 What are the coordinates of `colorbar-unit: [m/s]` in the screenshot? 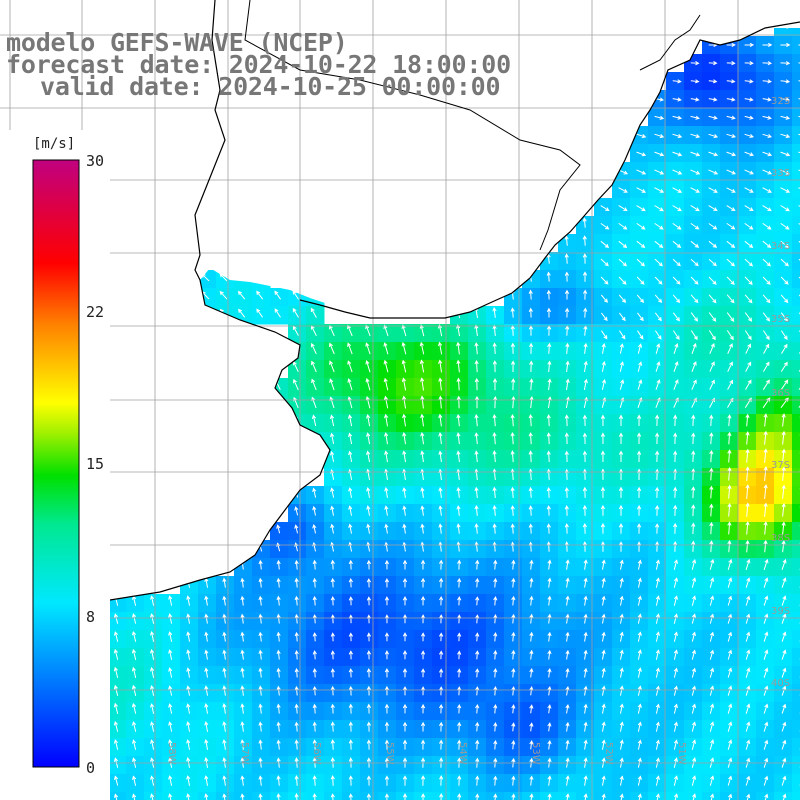 It's located at (54, 144).